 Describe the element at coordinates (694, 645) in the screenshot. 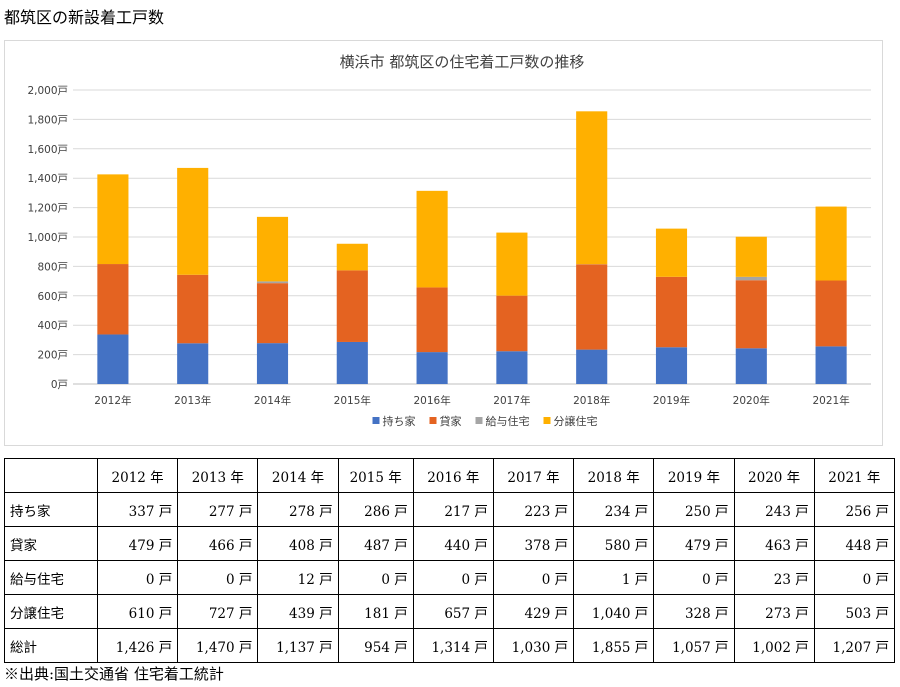

I see `table-cell: 1,057 戸` at that location.